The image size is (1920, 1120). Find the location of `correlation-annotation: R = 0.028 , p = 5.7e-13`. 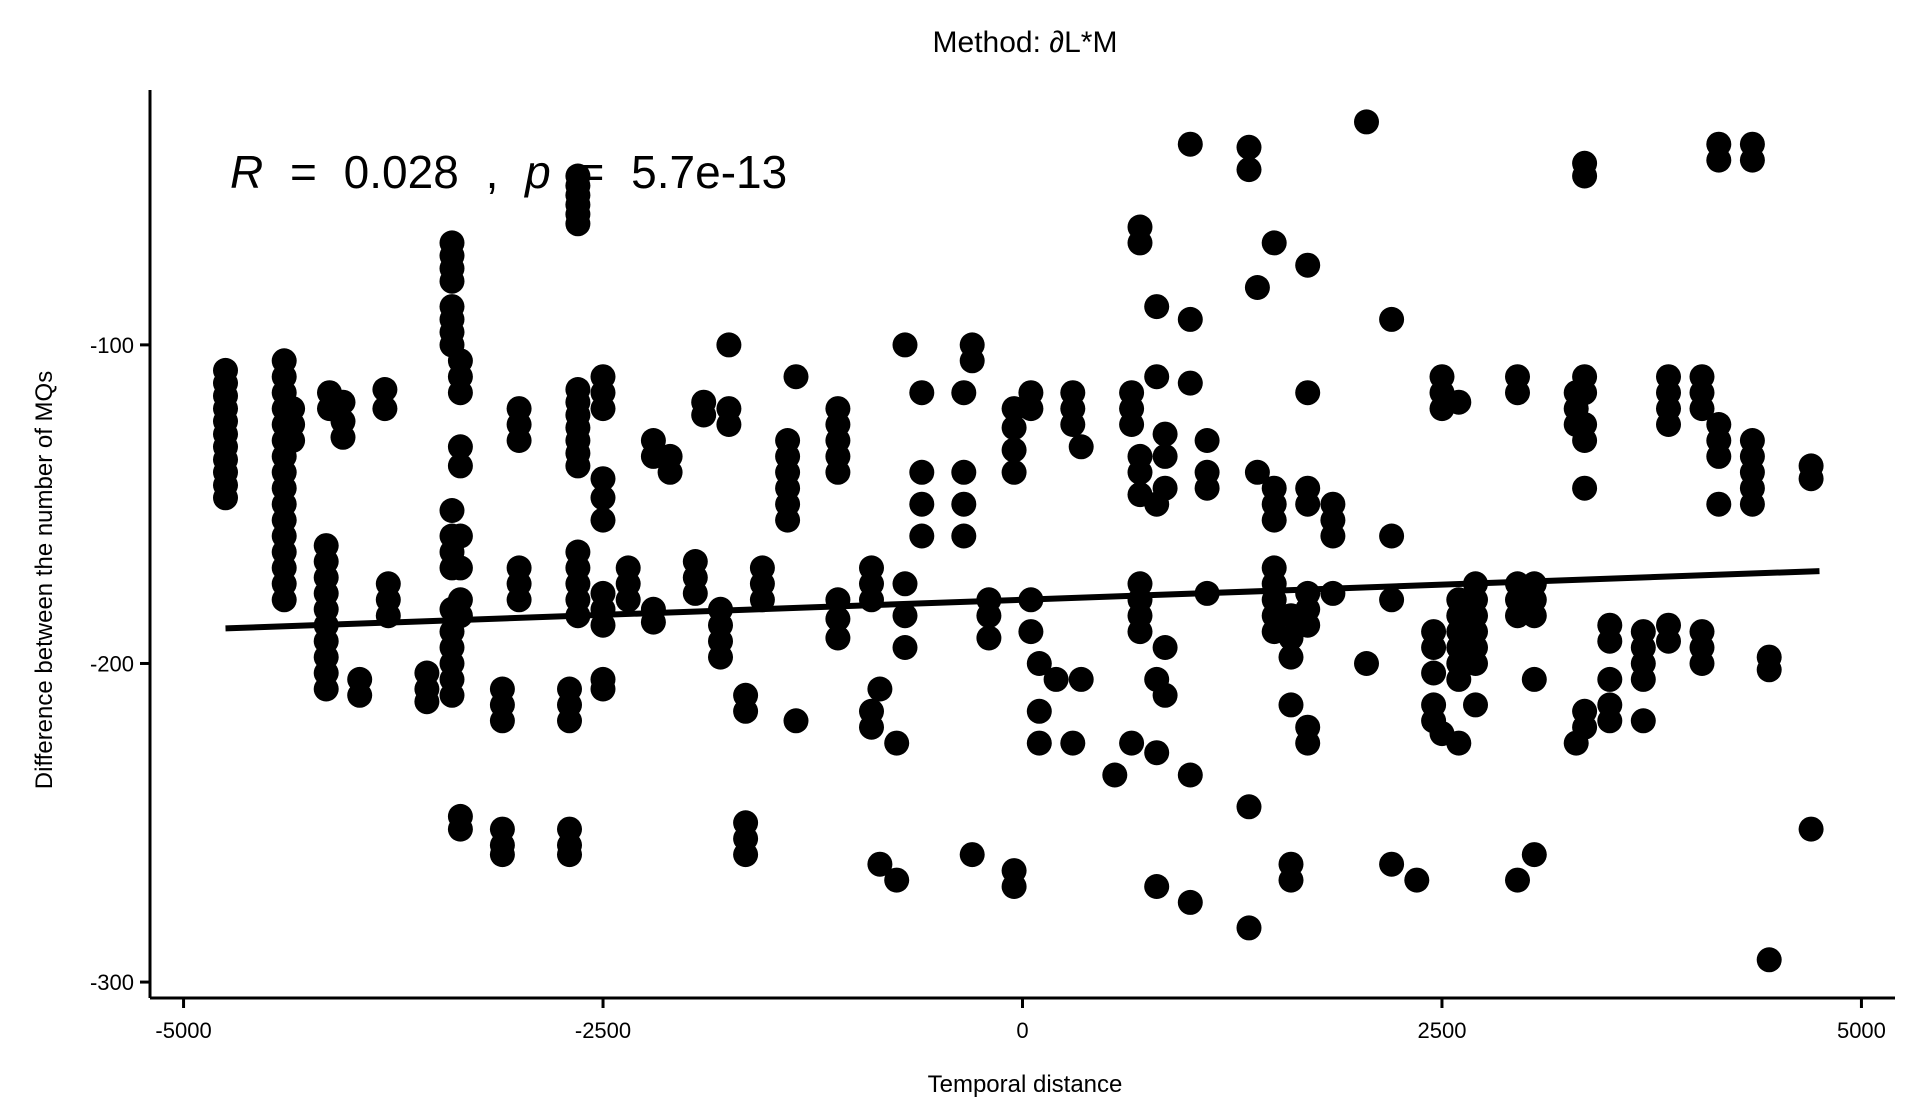

correlation-annotation: R = 0.028 , p = 5.7e-13 is located at coordinates (508, 172).